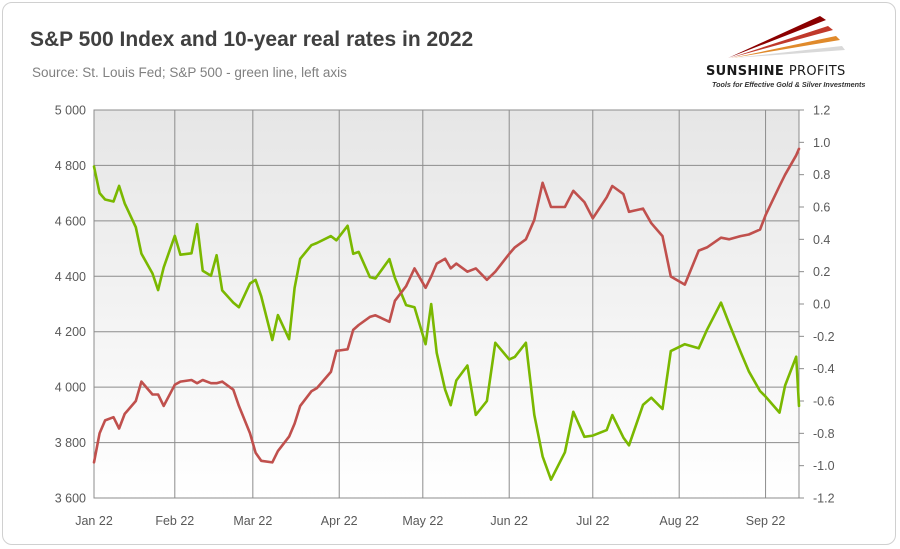 The width and height of the screenshot is (900, 549). What do you see at coordinates (766, 521) in the screenshot?
I see `x-tick-label: Sep 22` at bounding box center [766, 521].